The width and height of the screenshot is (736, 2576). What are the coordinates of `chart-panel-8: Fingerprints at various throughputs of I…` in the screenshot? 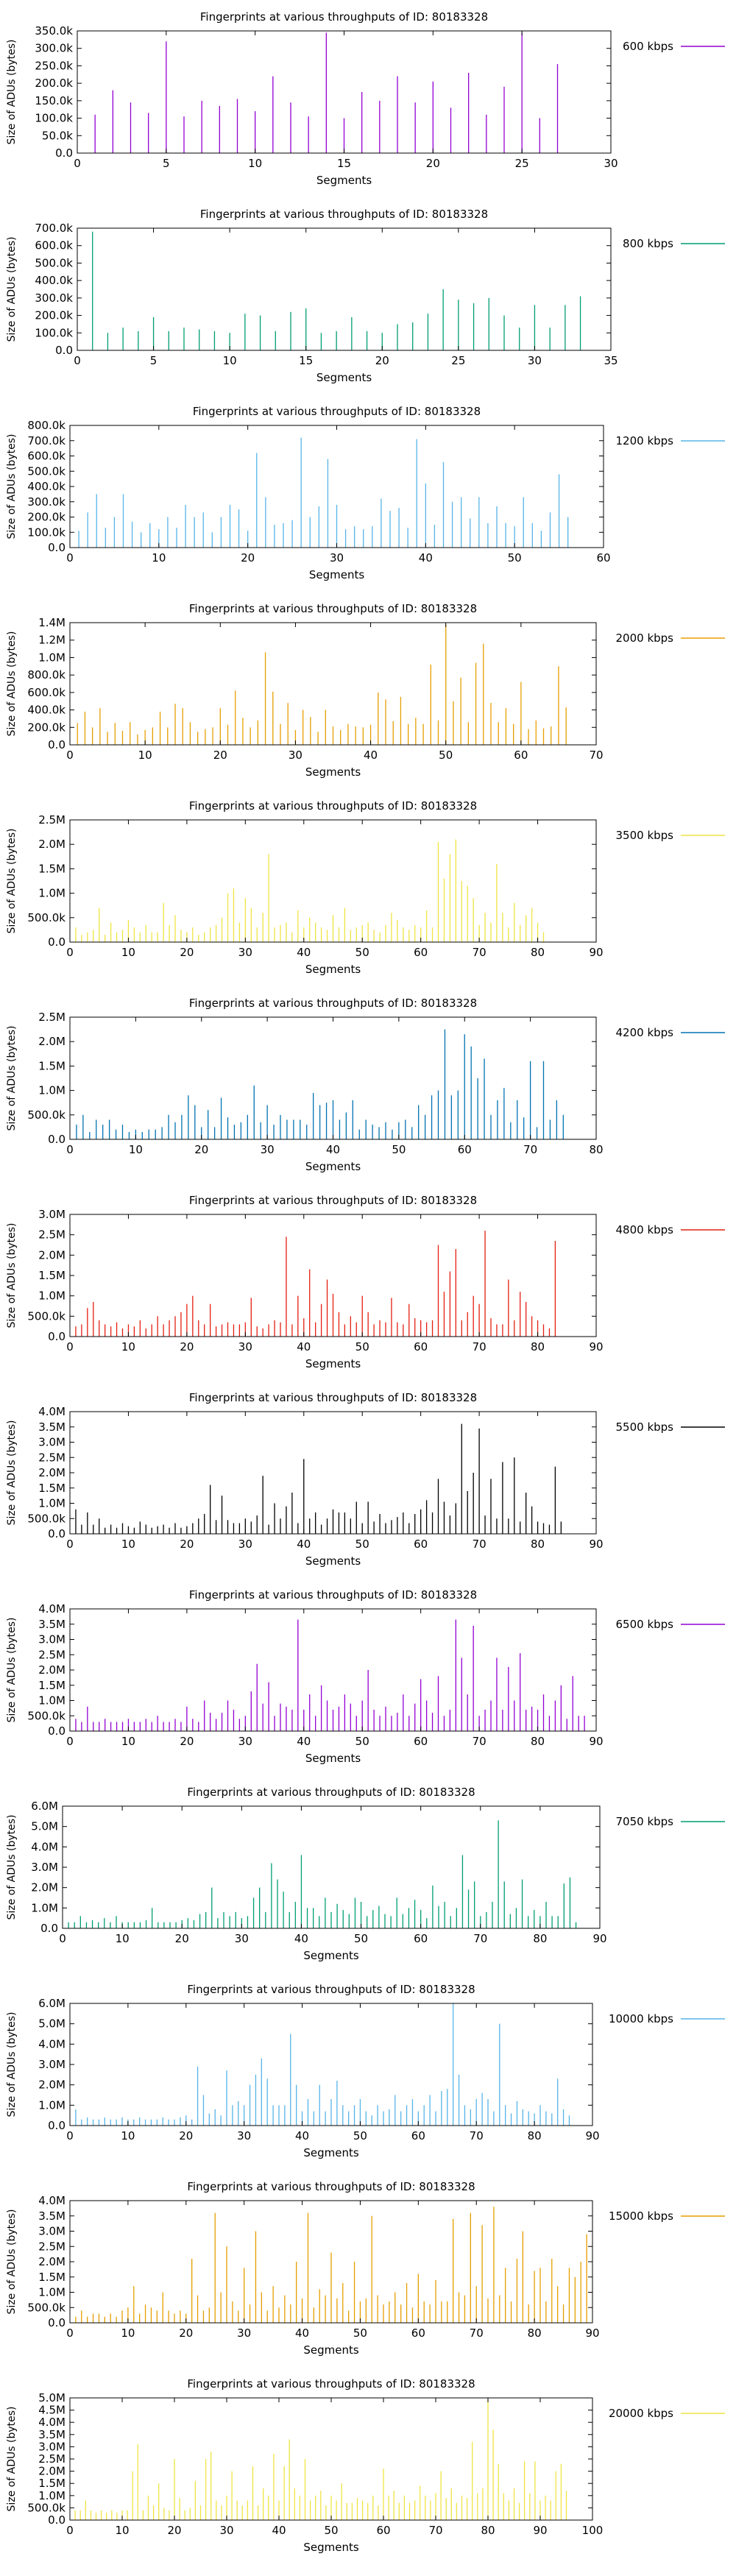 It's located at (365, 1479).